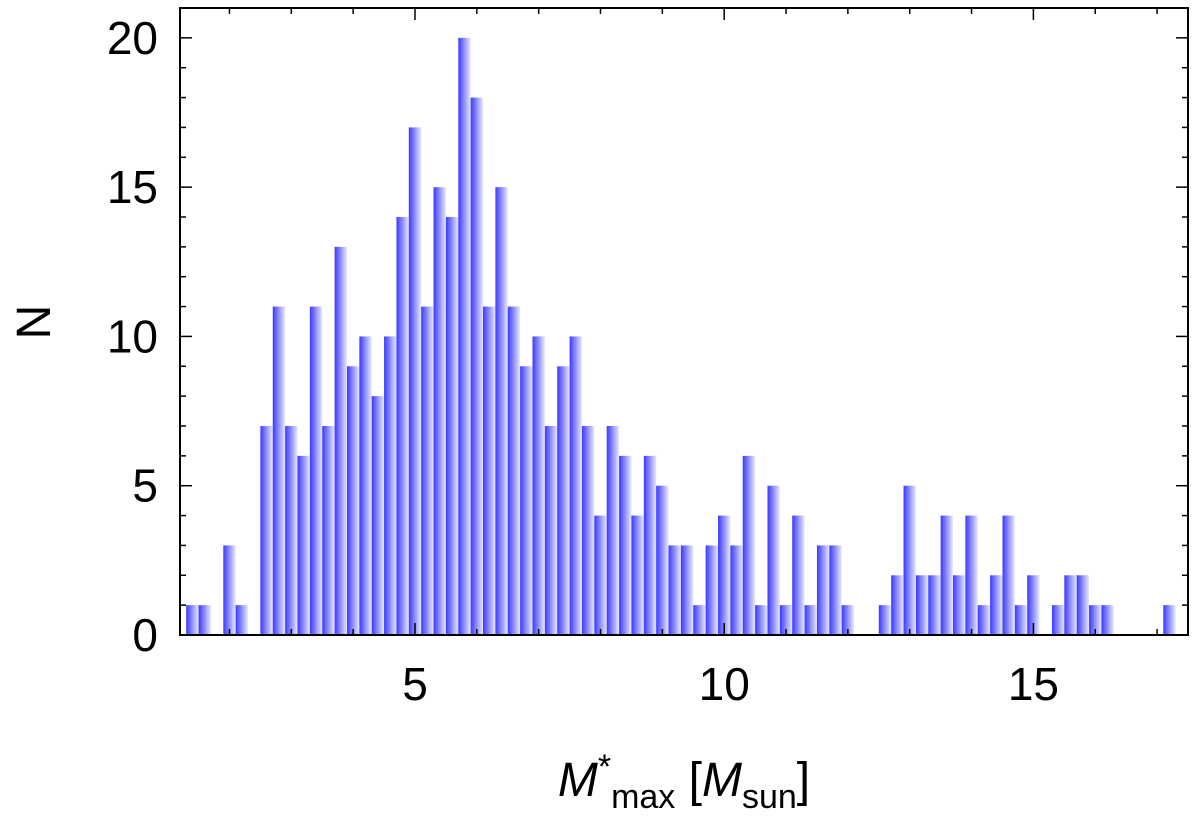  Describe the element at coordinates (145, 486) in the screenshot. I see `y-tick-label: 5` at that location.